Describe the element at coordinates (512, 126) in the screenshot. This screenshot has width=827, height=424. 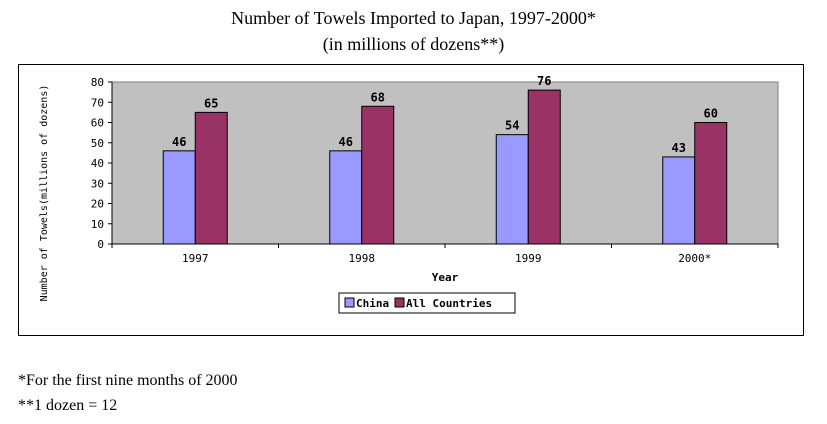
I see `data-label: 54` at that location.